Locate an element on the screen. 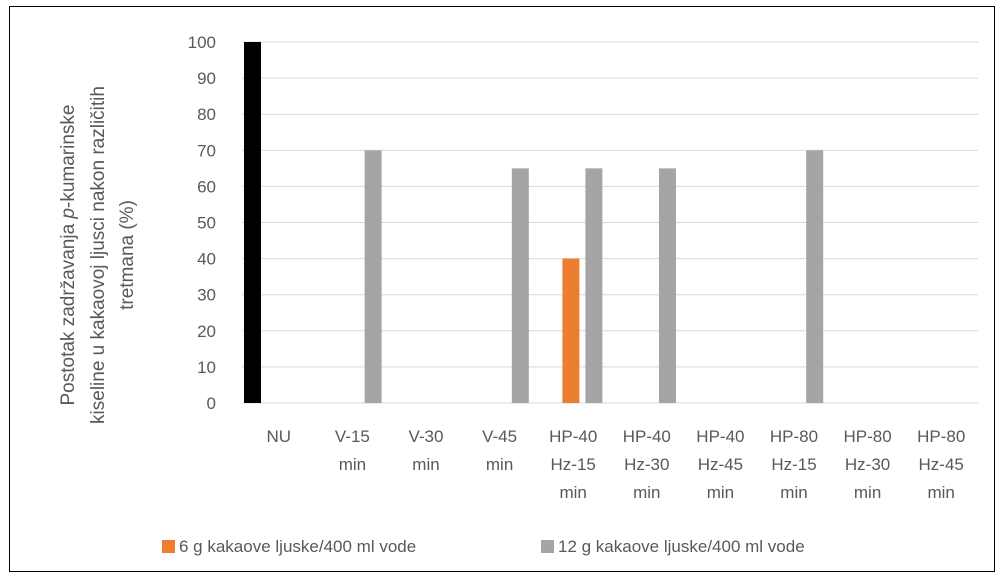 This screenshot has width=1006, height=579. y-tick-label: 0 is located at coordinates (211, 403).